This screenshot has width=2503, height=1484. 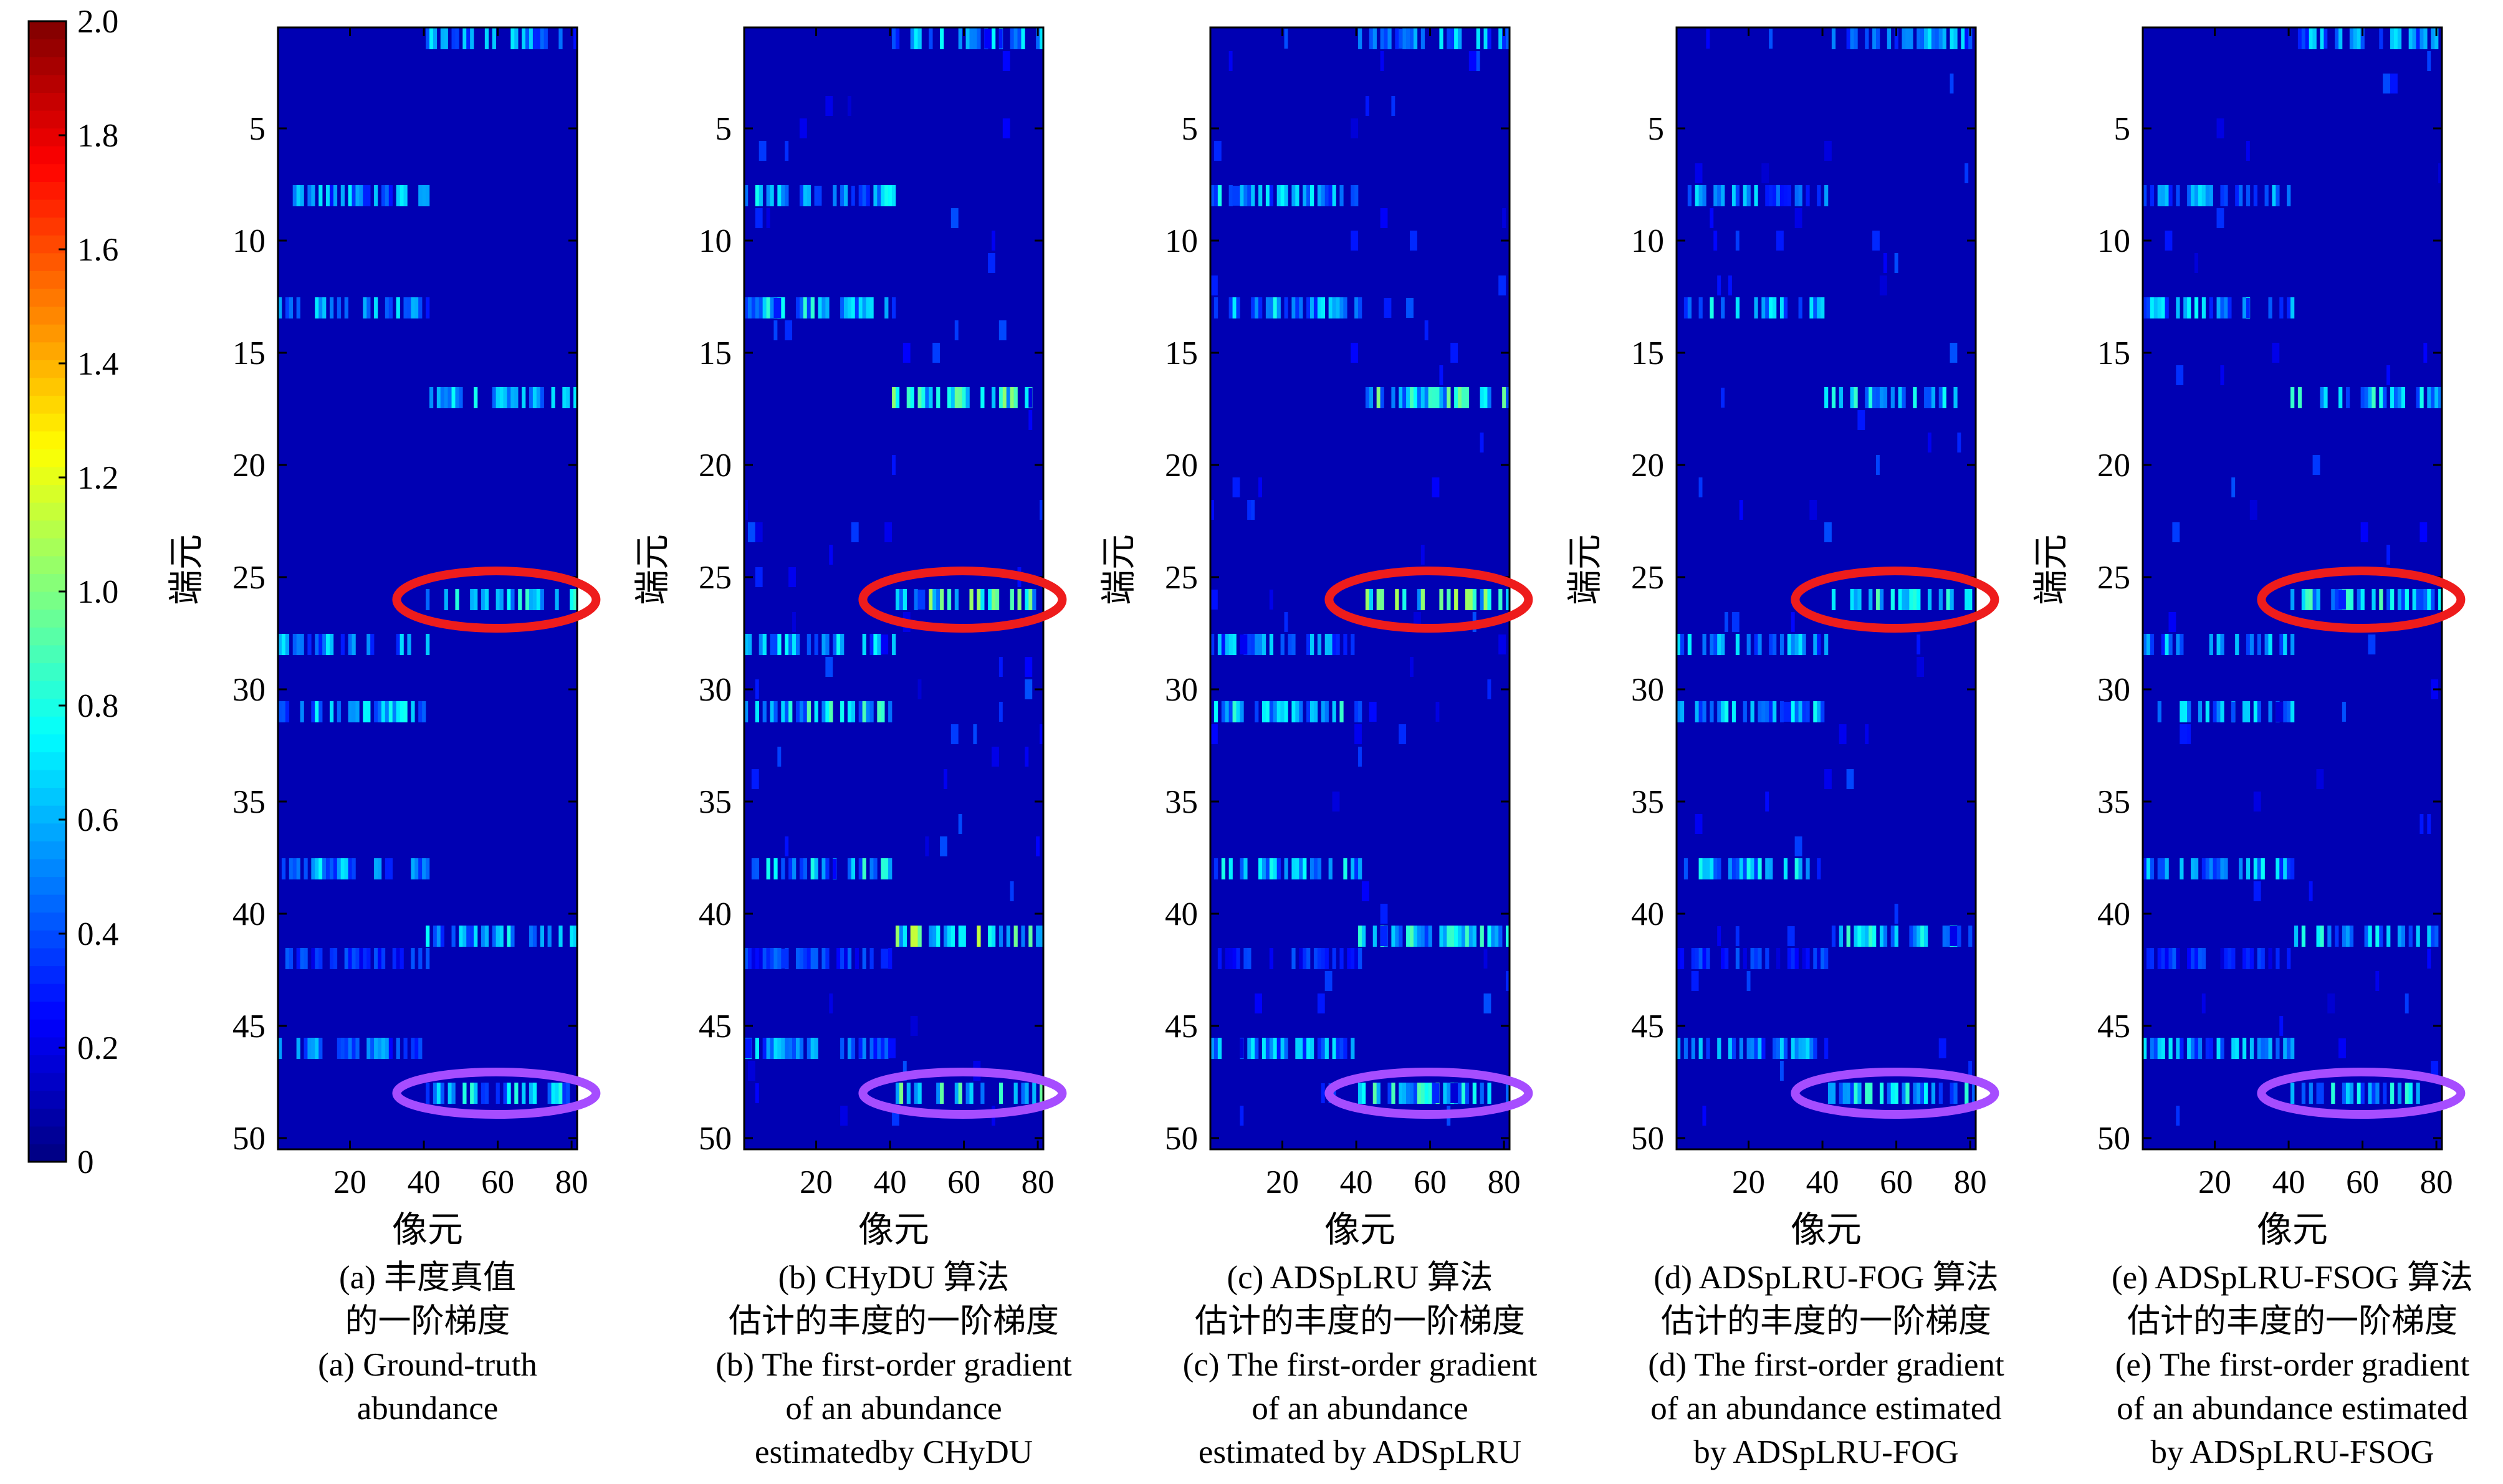 What do you see at coordinates (1896, 1182) in the screenshot?
I see `x-tick-label: 60` at bounding box center [1896, 1182].